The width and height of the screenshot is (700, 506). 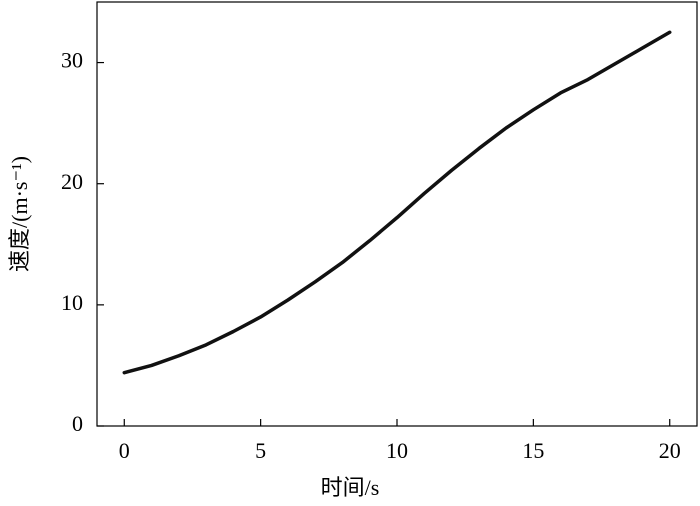 What do you see at coordinates (124, 450) in the screenshot?
I see `x-tick-label: 0` at bounding box center [124, 450].